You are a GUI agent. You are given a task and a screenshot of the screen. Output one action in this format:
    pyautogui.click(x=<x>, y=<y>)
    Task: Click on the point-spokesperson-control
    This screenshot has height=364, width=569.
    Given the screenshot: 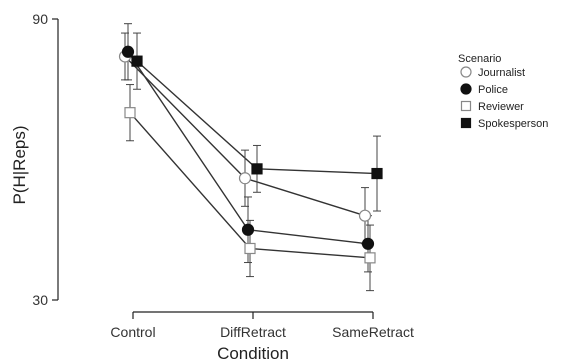 What is the action you would take?
    pyautogui.click(x=137, y=61)
    